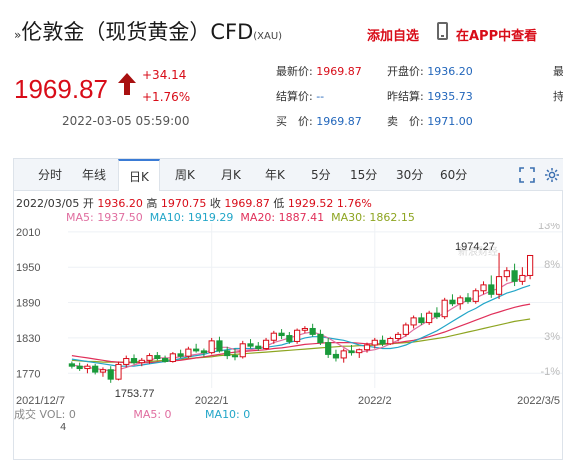  I want to click on phone-icon, so click(442, 31).